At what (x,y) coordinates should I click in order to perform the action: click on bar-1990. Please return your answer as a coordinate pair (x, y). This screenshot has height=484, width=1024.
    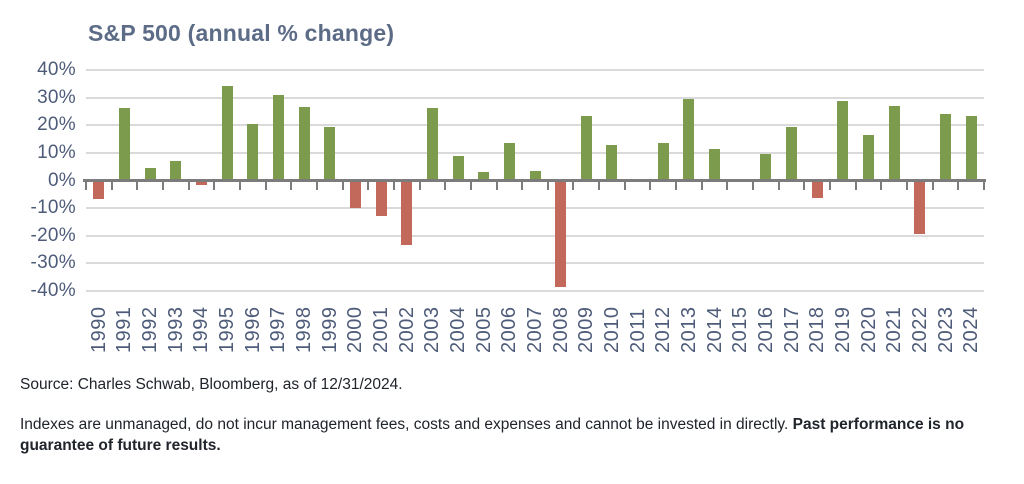
    Looking at the image, I should click on (99, 189).